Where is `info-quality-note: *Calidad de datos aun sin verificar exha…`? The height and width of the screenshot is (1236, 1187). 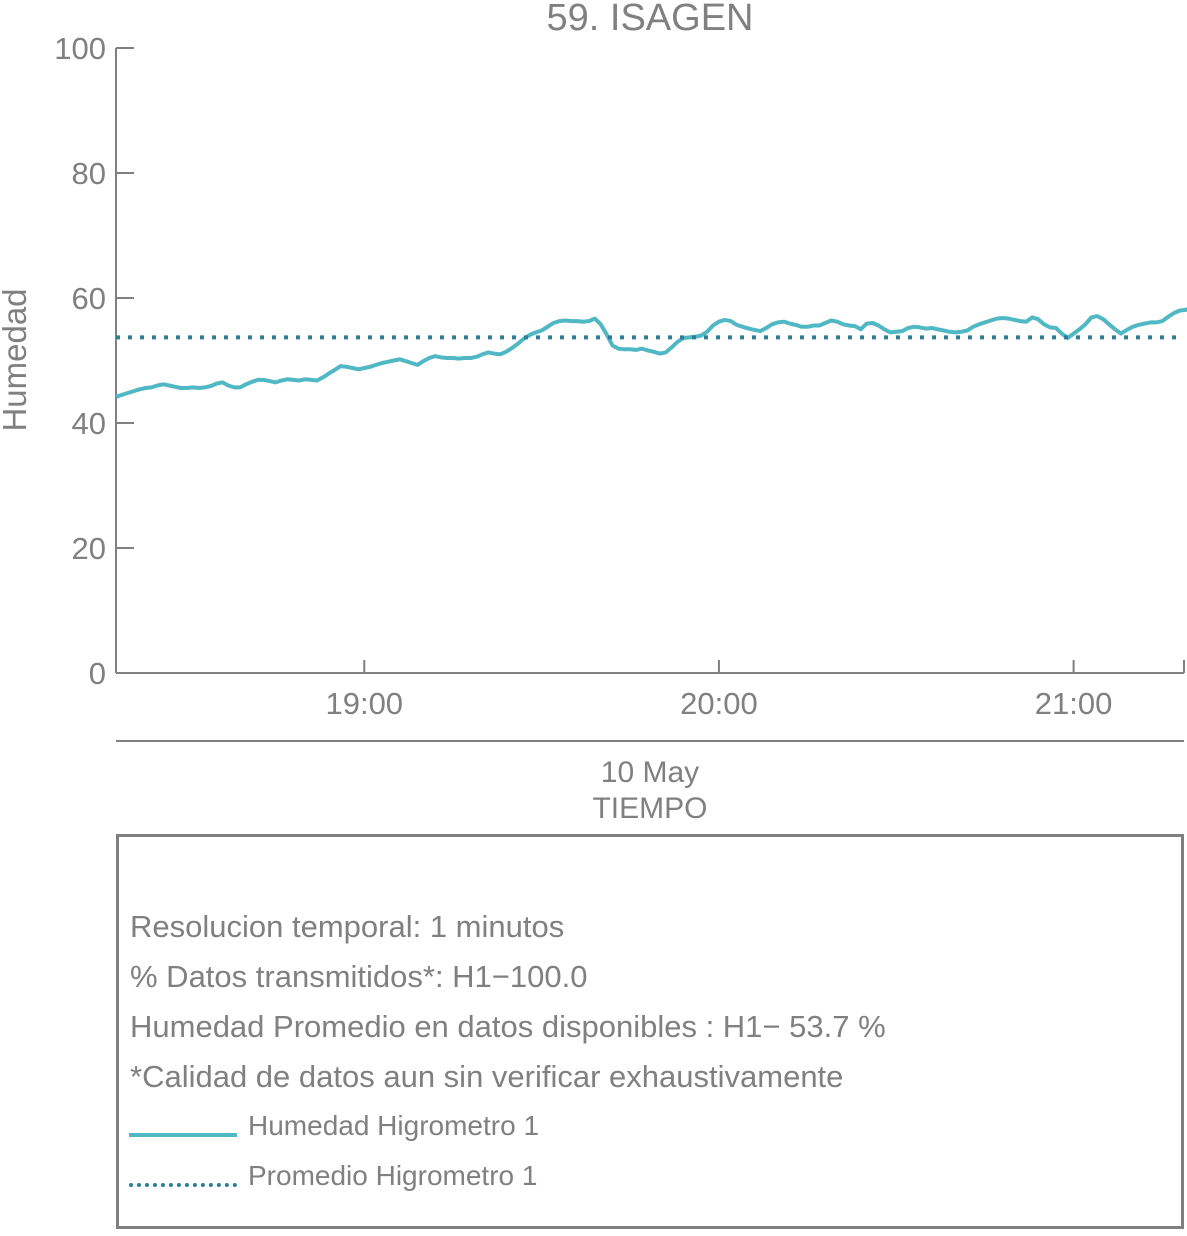 info-quality-note: *Calidad de datos aun sin verificar exha… is located at coordinates (487, 1076).